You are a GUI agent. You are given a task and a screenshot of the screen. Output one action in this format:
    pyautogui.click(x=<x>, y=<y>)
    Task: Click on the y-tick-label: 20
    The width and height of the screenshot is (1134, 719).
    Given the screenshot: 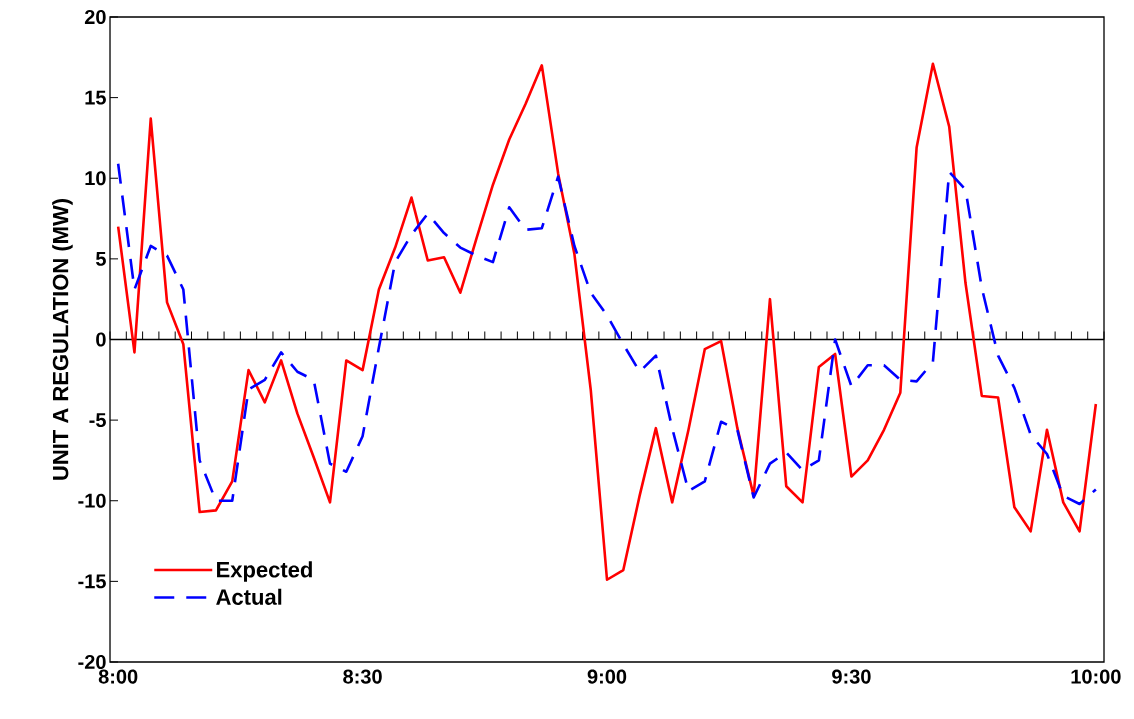 What is the action you would take?
    pyautogui.click(x=95, y=17)
    